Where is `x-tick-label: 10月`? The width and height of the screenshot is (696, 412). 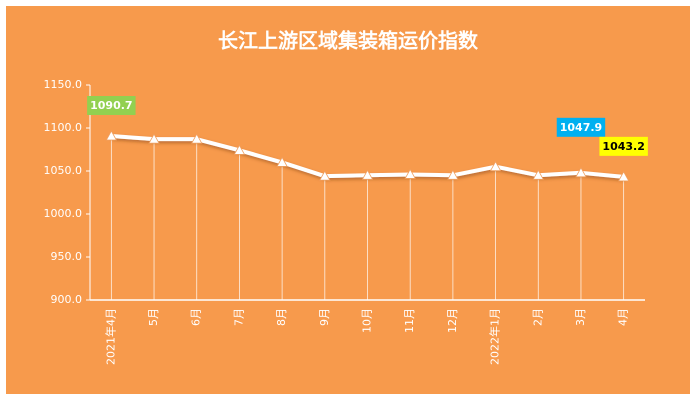
x-tick-label: 10月 is located at coordinates (367, 320).